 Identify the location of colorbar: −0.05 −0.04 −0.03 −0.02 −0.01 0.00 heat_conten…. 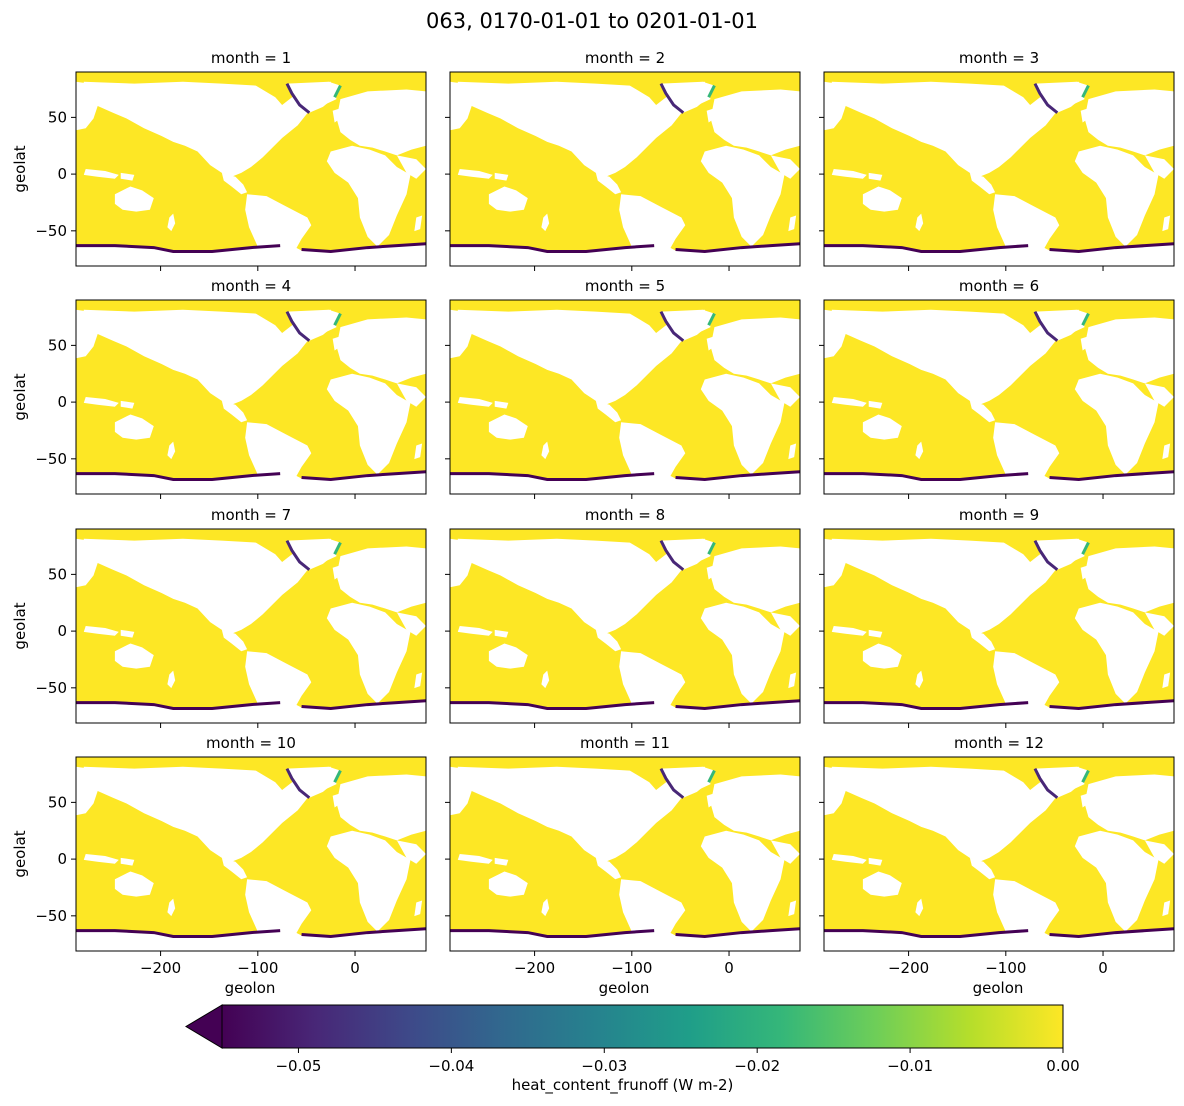
(632, 1049).